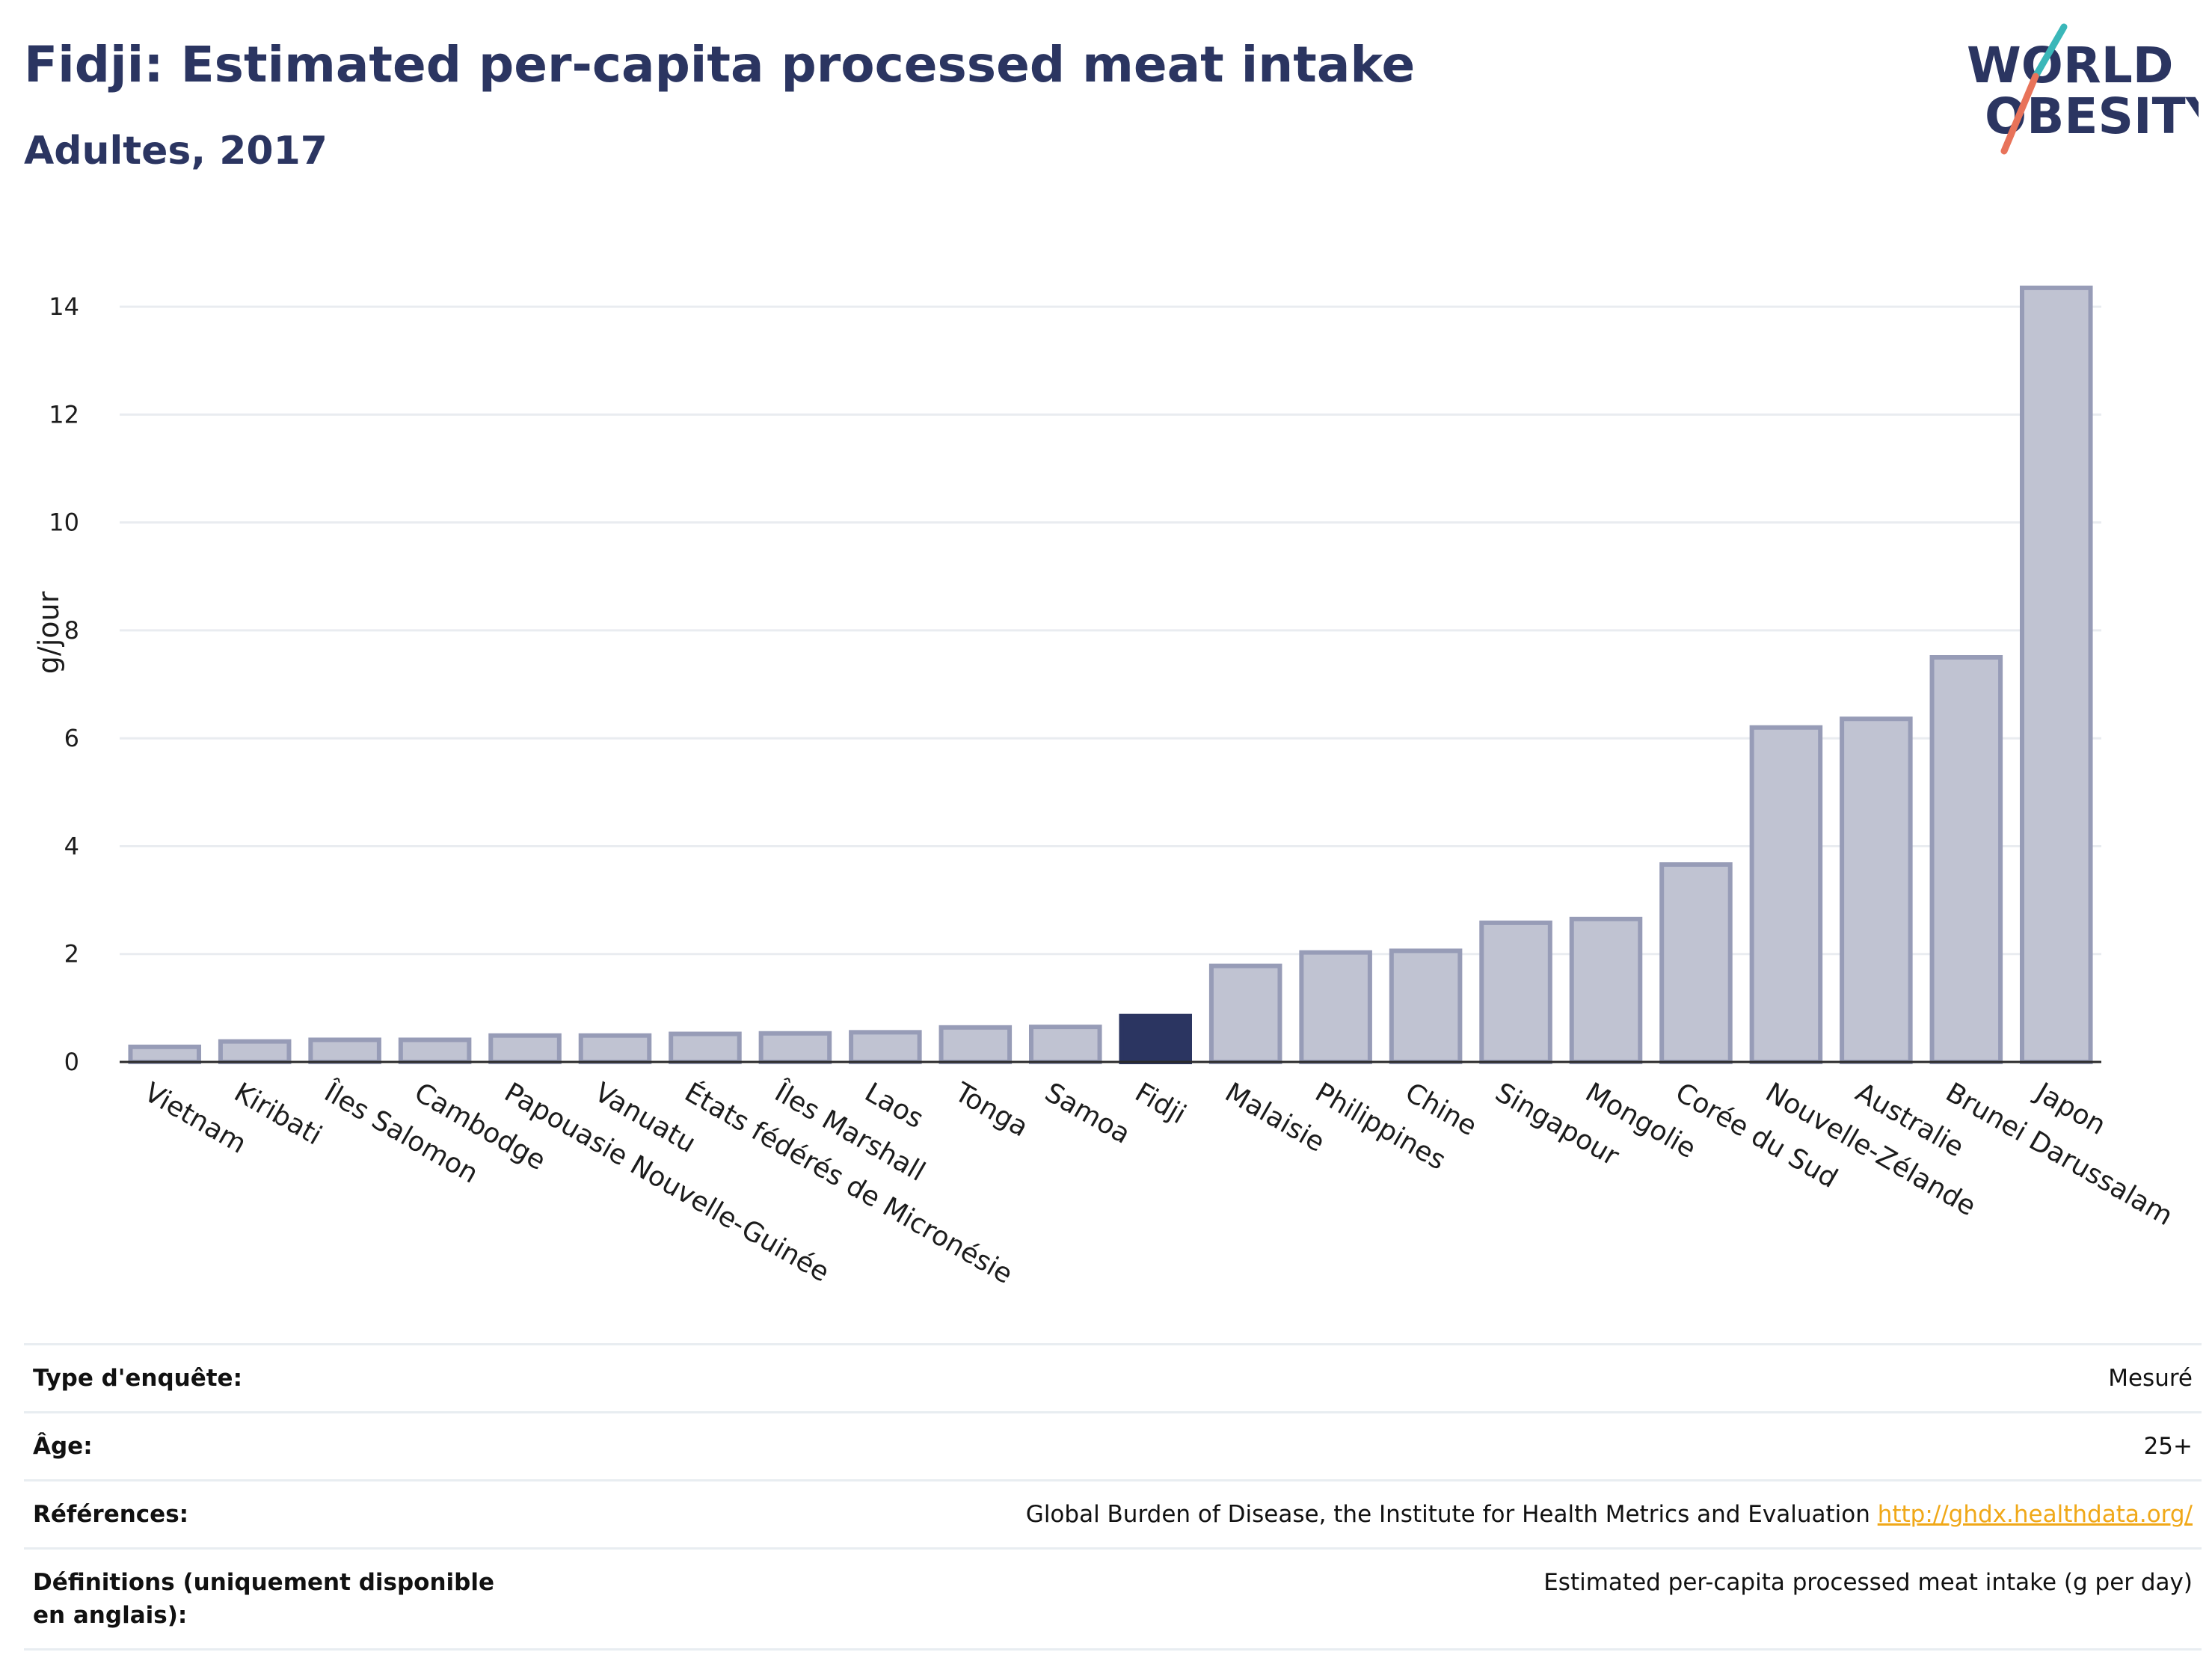 This screenshot has width=2212, height=1655. What do you see at coordinates (2050, 51) in the screenshot?
I see `logo-slash-teal` at bounding box center [2050, 51].